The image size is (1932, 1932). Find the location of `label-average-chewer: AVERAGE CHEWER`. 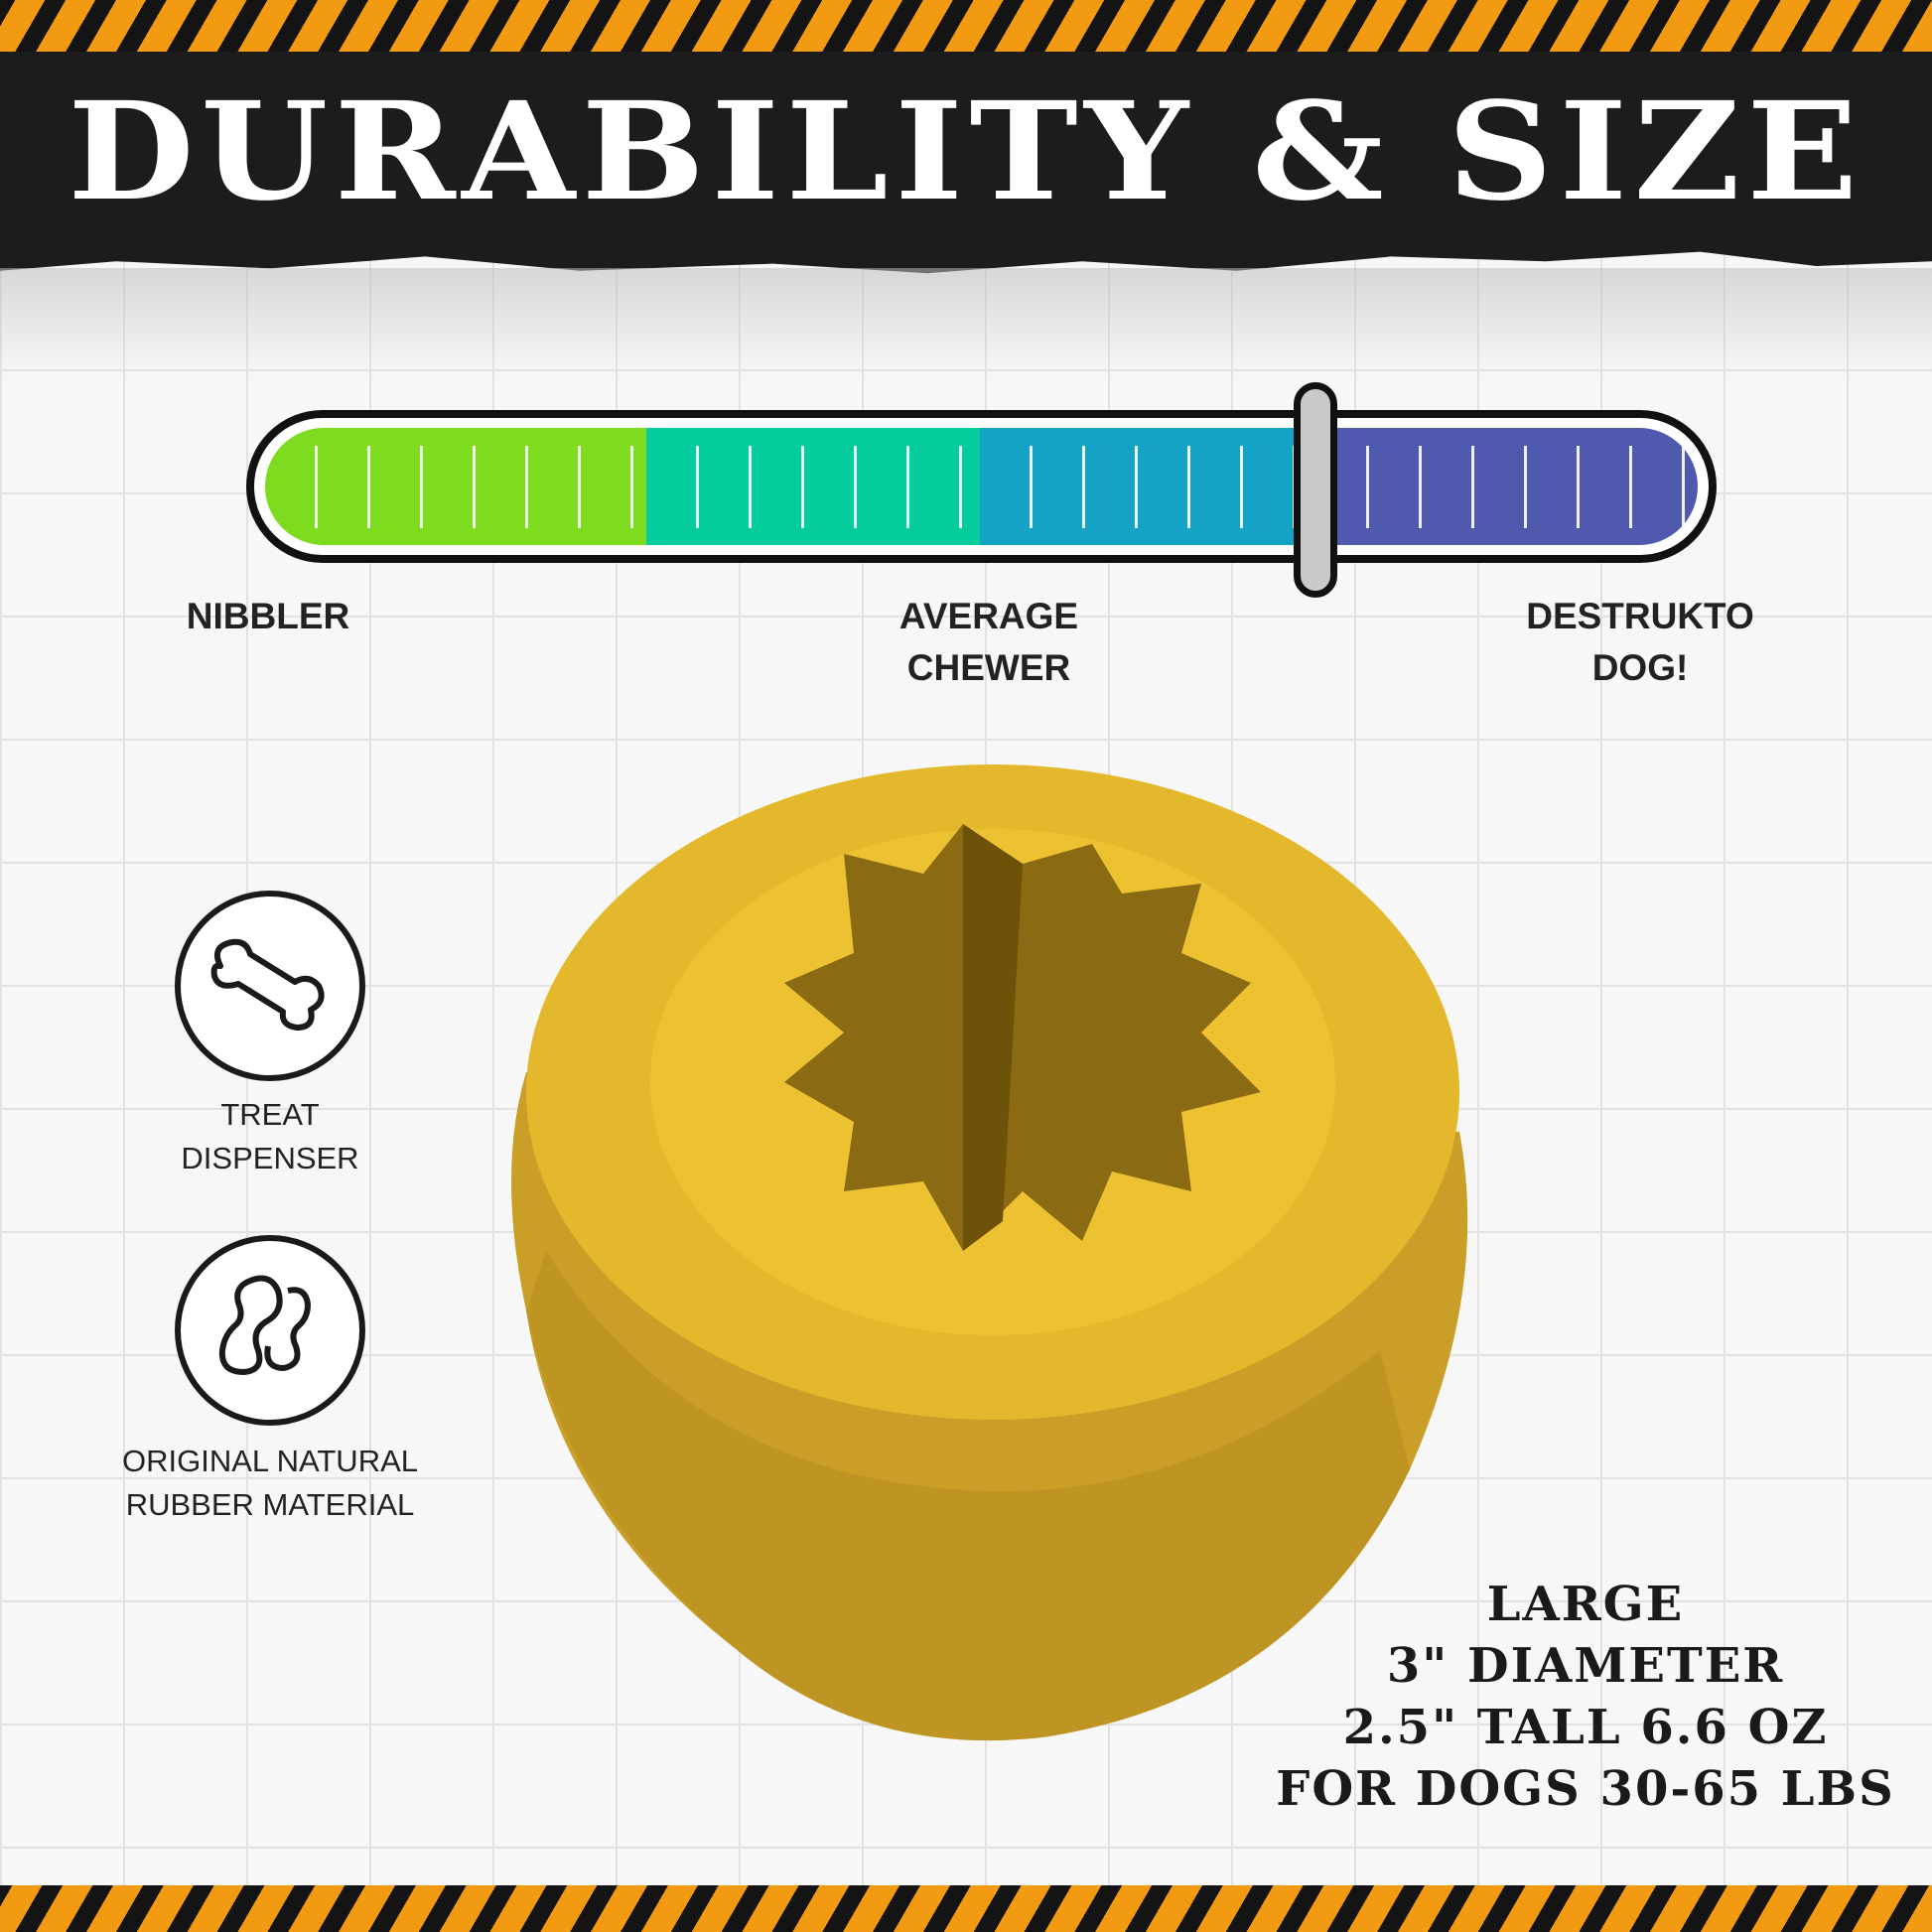

label-average-chewer: AVERAGE CHEWER is located at coordinates (988, 642).